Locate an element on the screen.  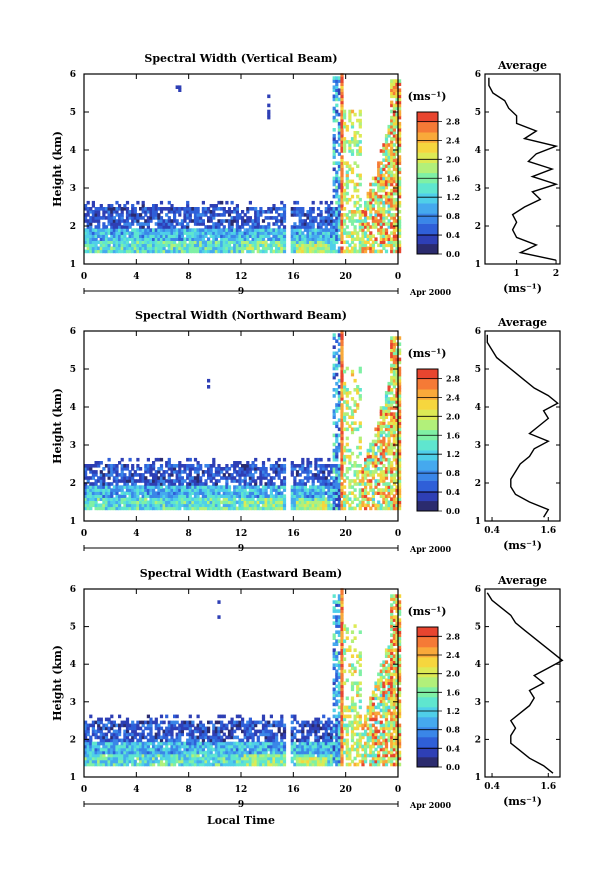
colorbar-tick-label: 2.0 is located at coordinates (453, 416).